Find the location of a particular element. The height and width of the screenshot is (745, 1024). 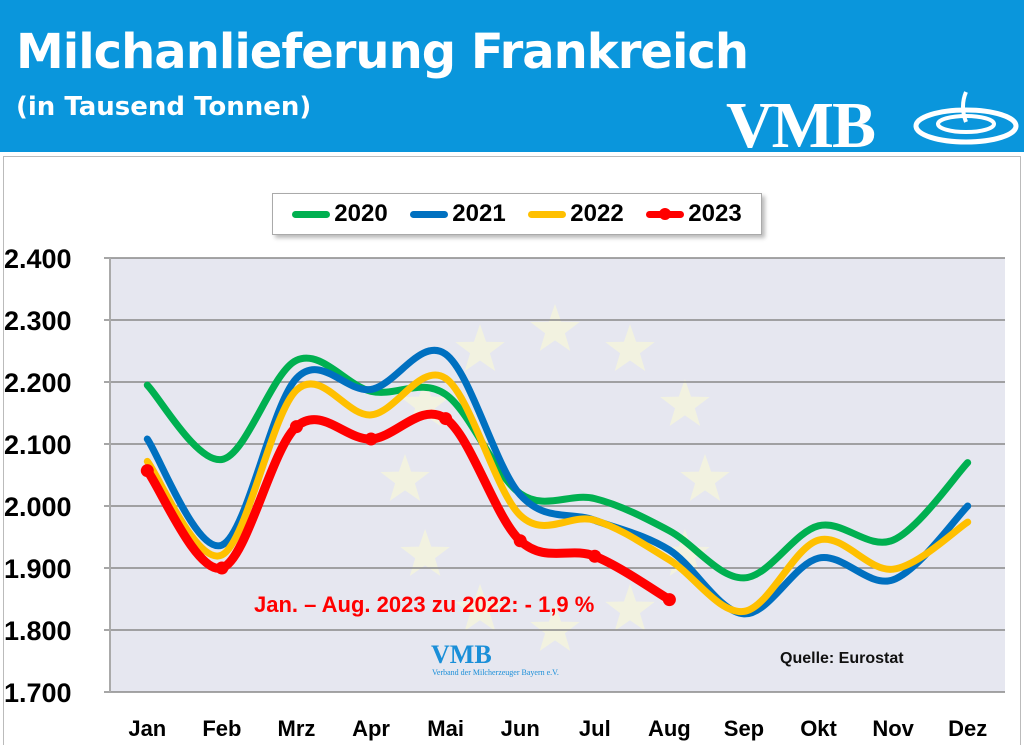

legend-label: 2022 is located at coordinates (597, 213).